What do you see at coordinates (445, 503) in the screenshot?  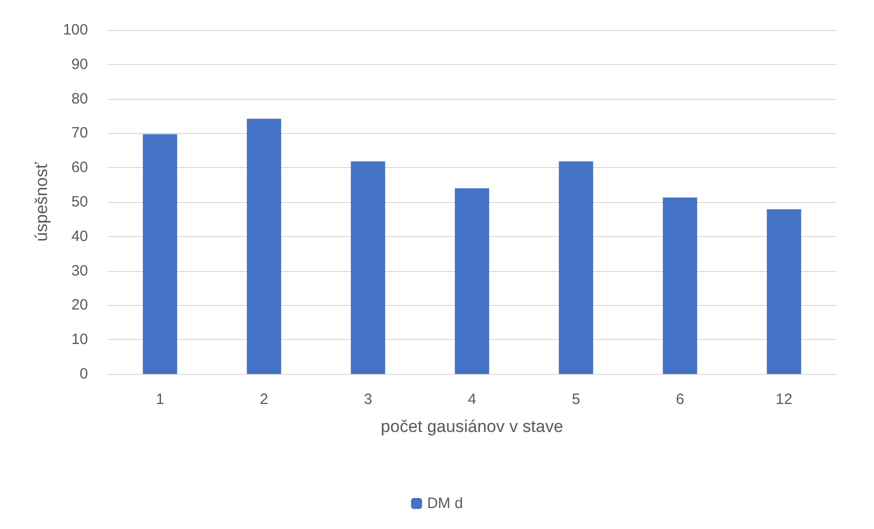 I see `legend-label: DM d` at bounding box center [445, 503].